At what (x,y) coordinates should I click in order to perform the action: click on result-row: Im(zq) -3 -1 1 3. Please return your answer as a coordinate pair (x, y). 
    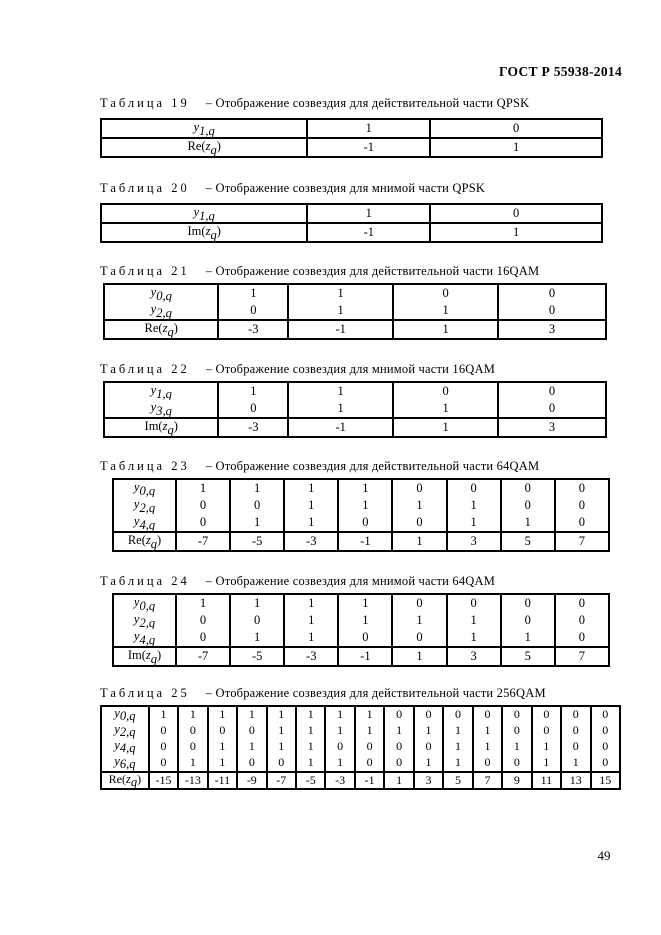
    Looking at the image, I should click on (354, 427).